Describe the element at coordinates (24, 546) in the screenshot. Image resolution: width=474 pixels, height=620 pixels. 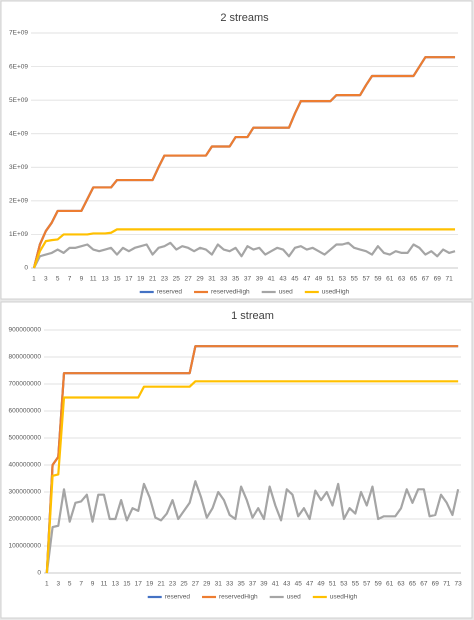
I see `y-tick-label: 100000000` at that location.